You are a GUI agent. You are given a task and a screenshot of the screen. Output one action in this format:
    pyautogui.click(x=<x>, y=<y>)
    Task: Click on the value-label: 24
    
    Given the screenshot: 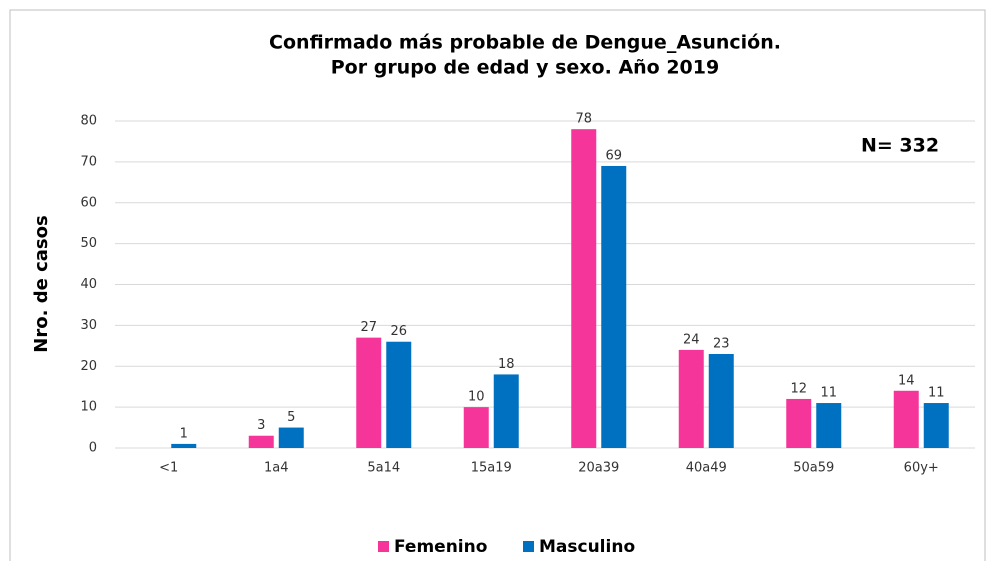 What is the action you would take?
    pyautogui.click(x=691, y=339)
    